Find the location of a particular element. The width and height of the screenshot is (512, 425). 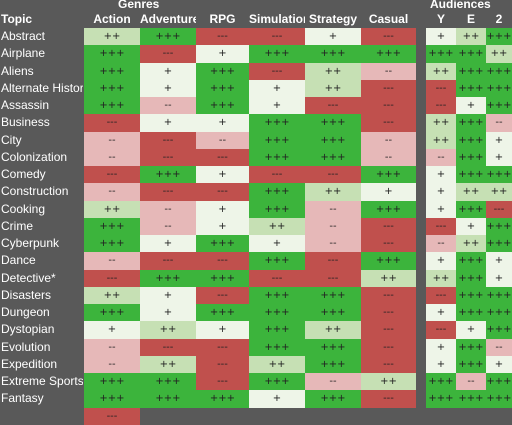

topic-label: Alternate History is located at coordinates (42, 87).